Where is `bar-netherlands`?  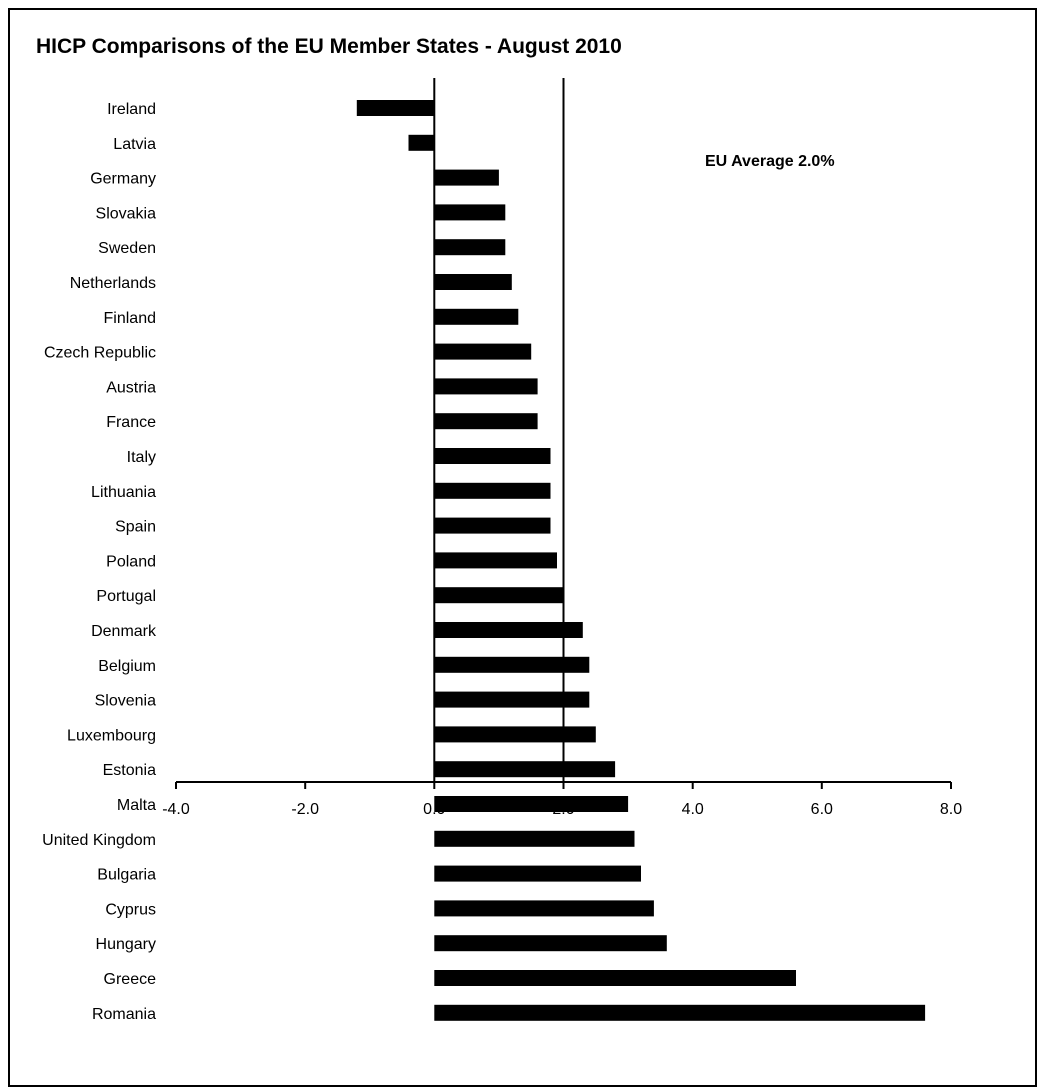
bar-netherlands is located at coordinates (473, 282).